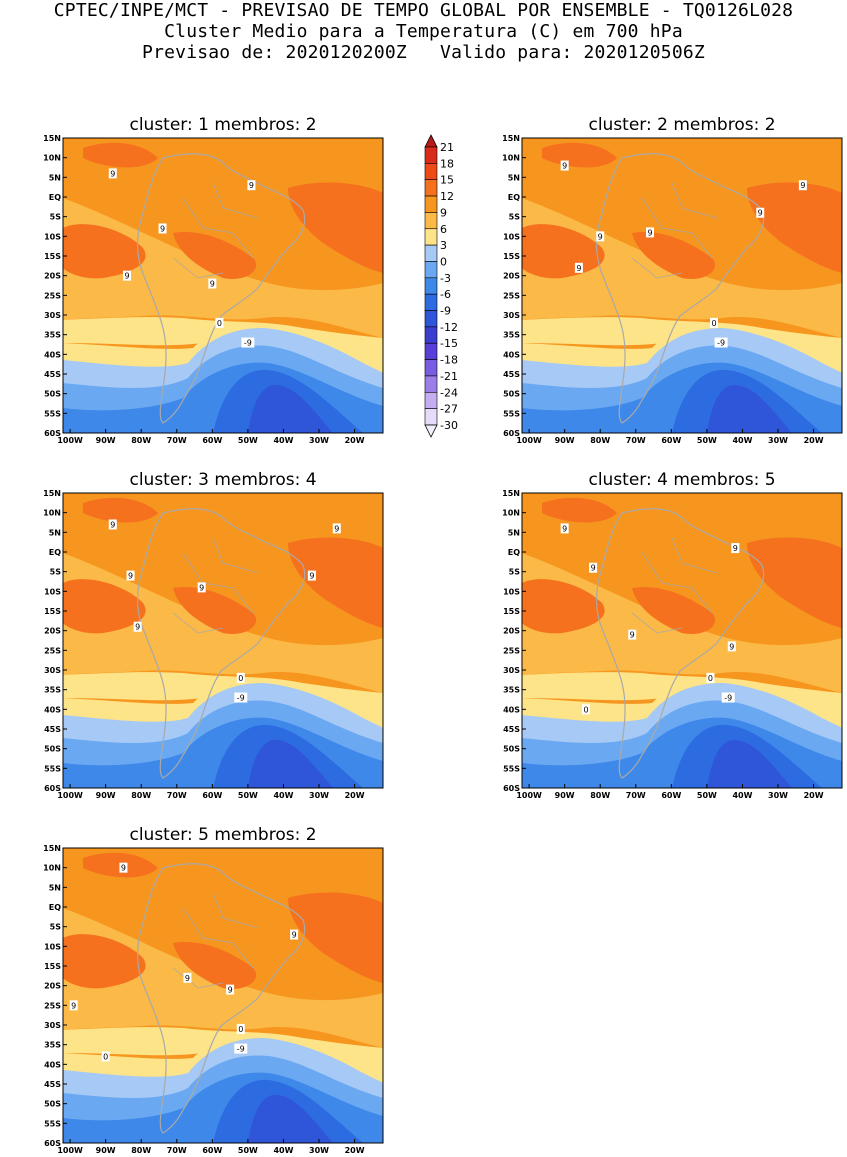  Describe the element at coordinates (681, 480) in the screenshot. I see `panel-title: cluster: 4 membros: 5` at that location.